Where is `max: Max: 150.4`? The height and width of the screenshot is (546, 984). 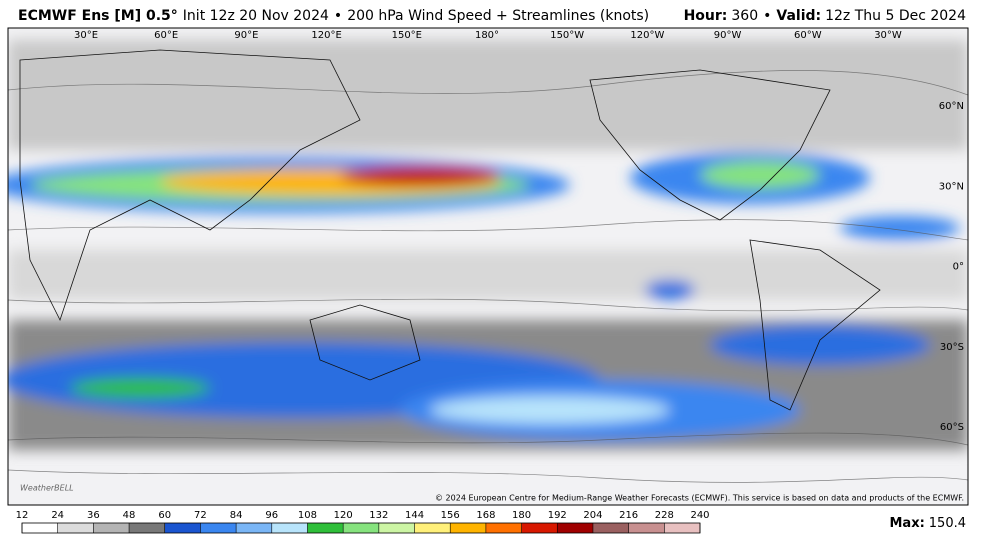 max: Max: 150.4 is located at coordinates (927, 523).